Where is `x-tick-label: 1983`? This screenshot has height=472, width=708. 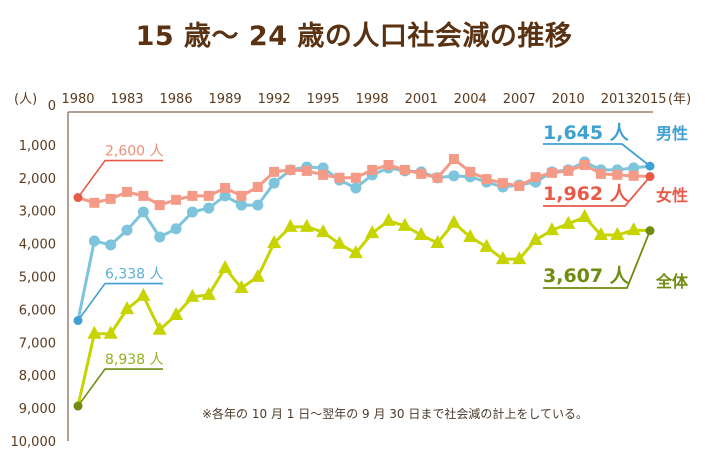
x-tick-label: 1983 is located at coordinates (126, 99).